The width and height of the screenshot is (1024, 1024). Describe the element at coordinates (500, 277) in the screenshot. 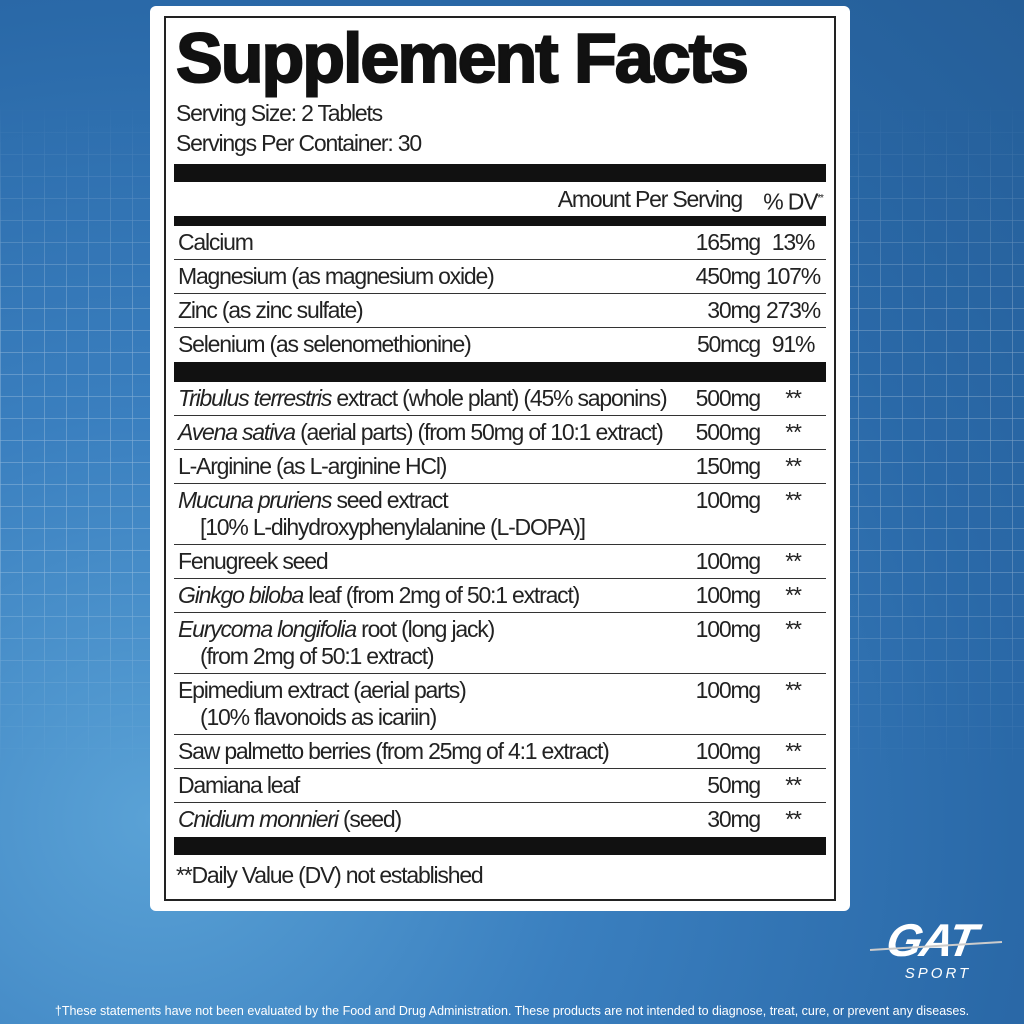

I see `mineral-row: Magnesium (as magnesium oxide) 450mg 107%` at that location.